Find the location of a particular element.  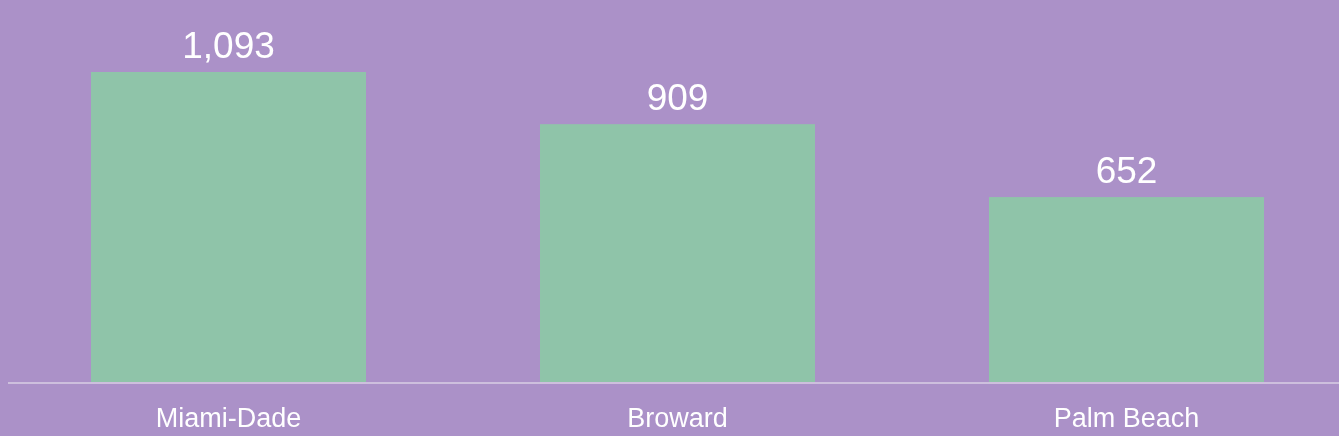

x-tick-label: Miami-Dade is located at coordinates (228, 418).